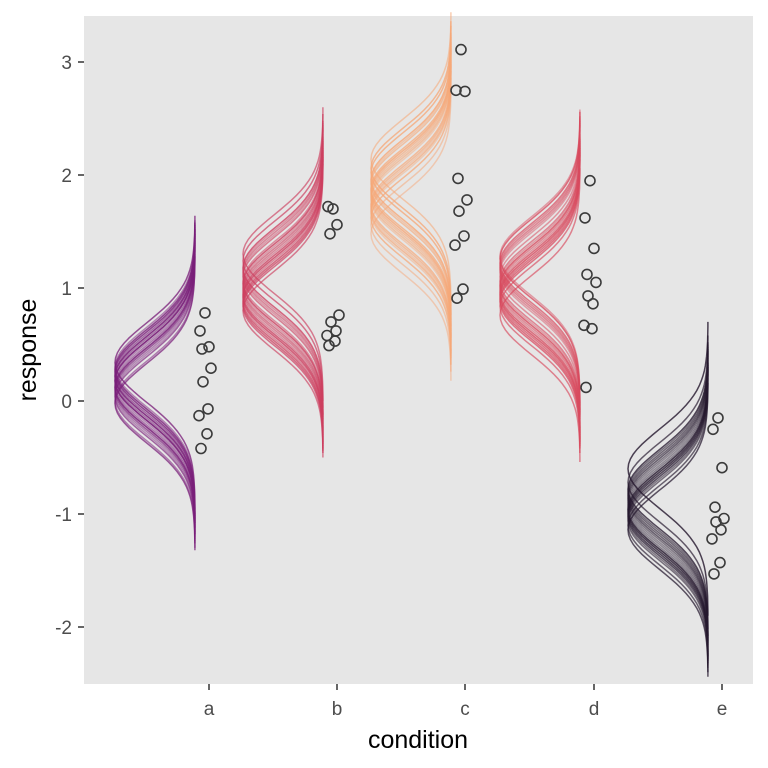  What do you see at coordinates (63, 515) in the screenshot?
I see `y-tick-label: -1` at bounding box center [63, 515].